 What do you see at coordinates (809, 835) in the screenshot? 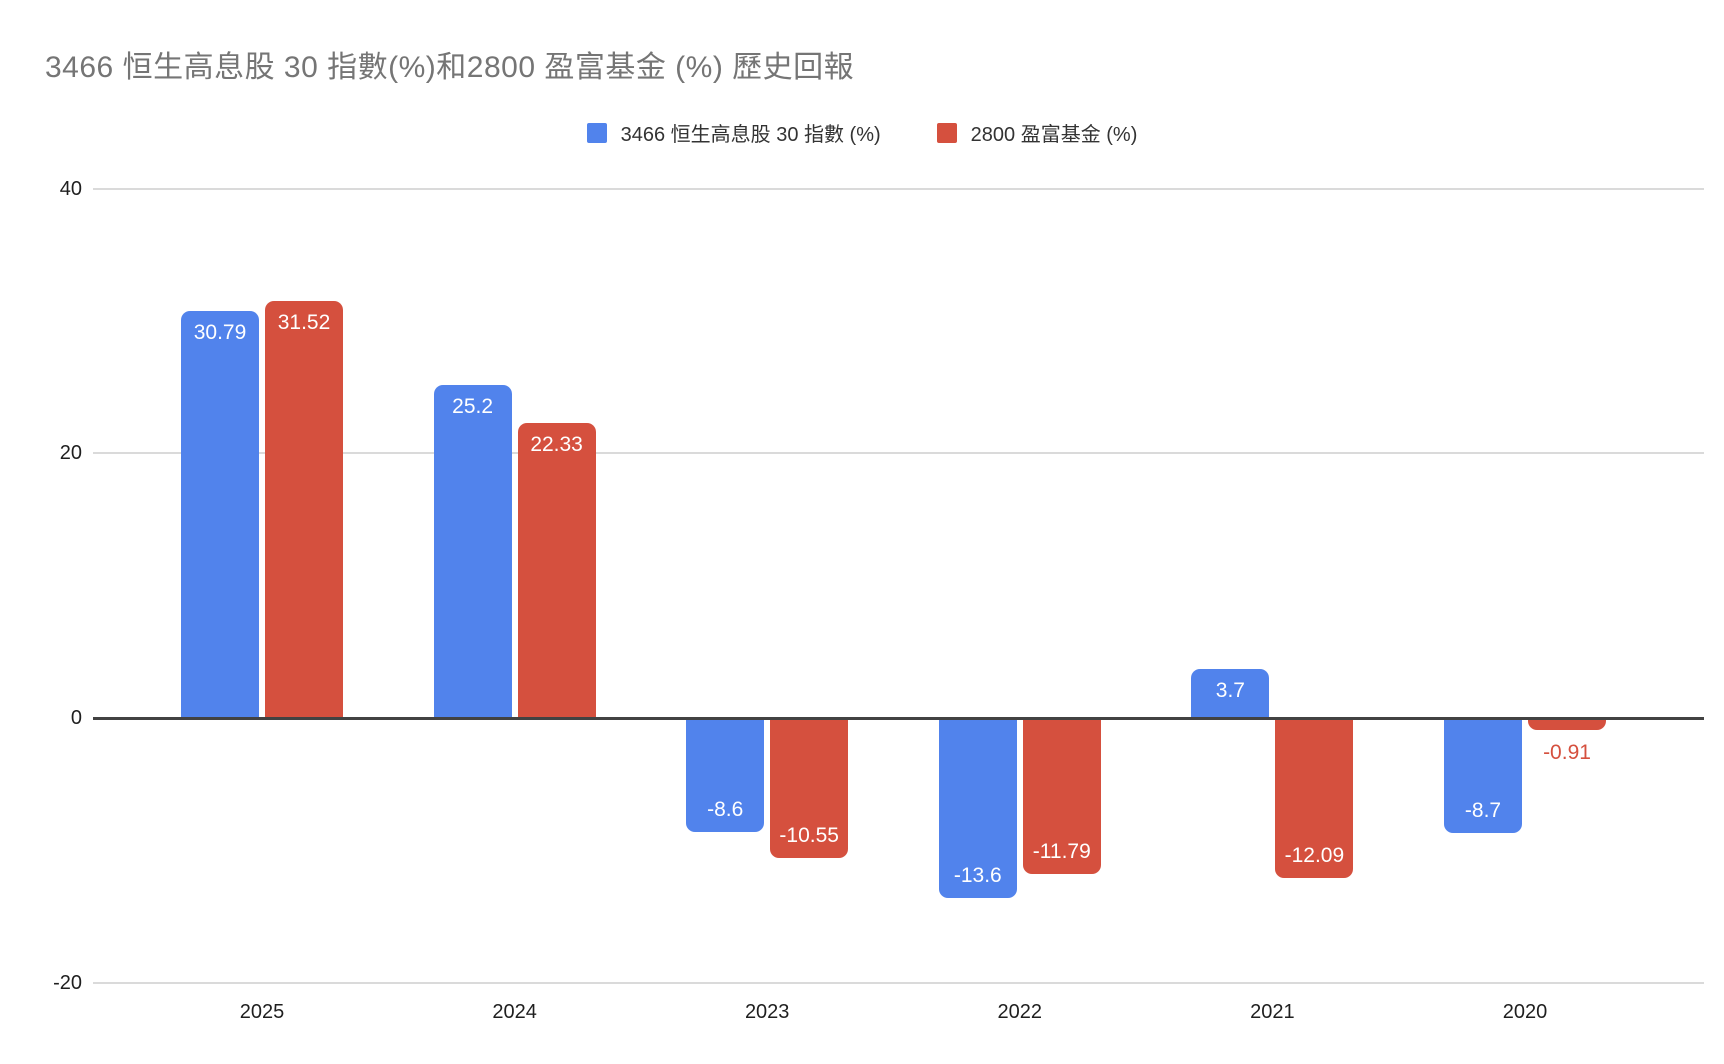
I see `bar-value-label-2023-series-2: -10.55` at bounding box center [809, 835].